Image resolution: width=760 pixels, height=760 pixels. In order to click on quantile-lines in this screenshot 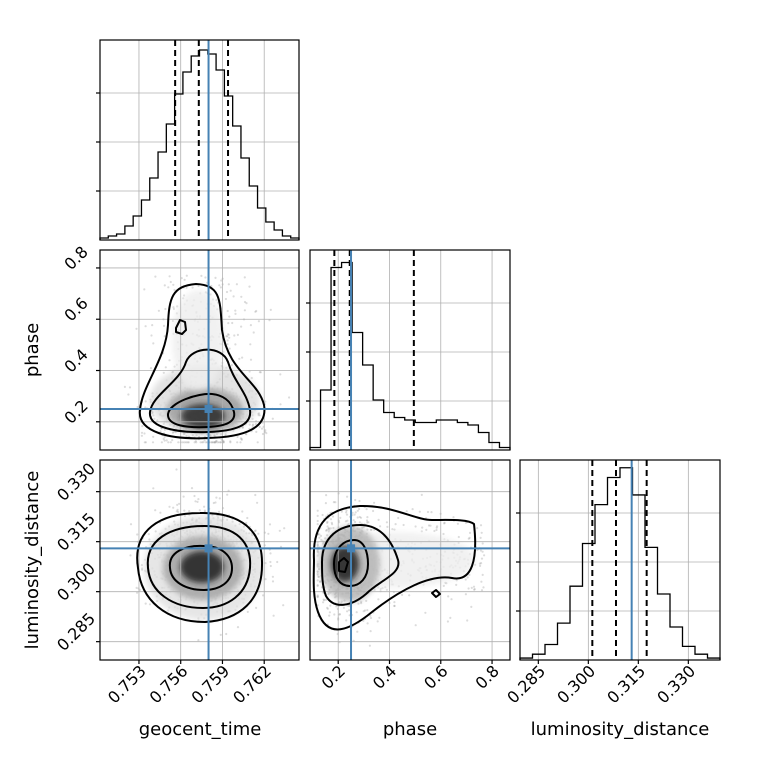, I will do `click(374, 350)`.